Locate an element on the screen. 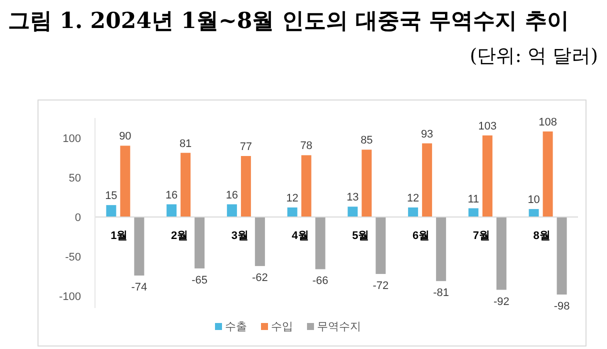 The image size is (607, 349). y-tick-label: 50 is located at coordinates (74, 178).